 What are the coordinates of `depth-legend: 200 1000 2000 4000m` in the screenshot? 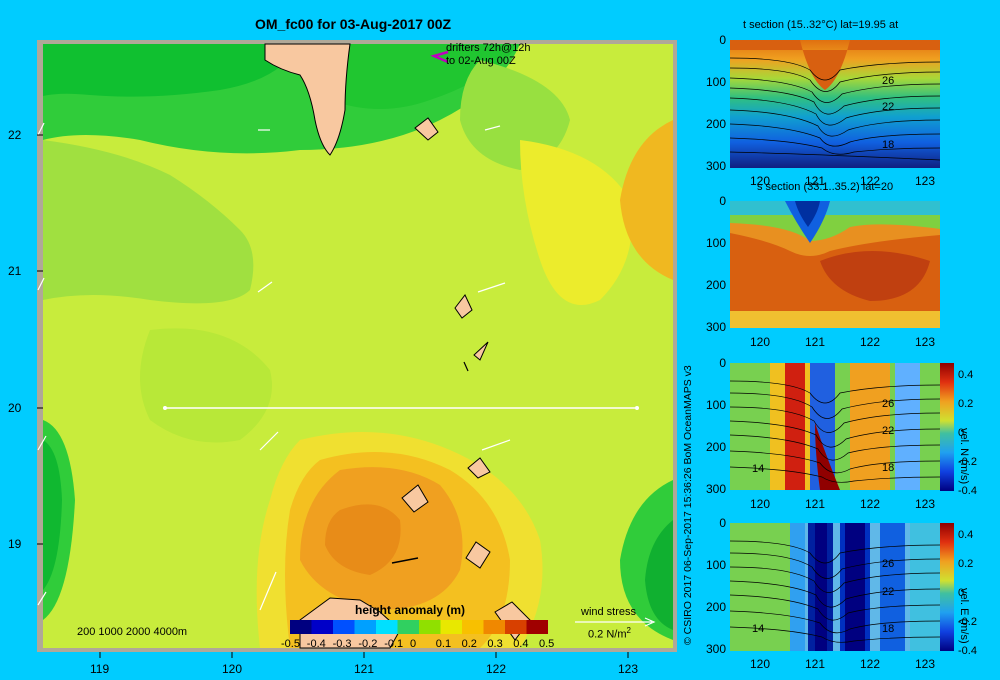 It's located at (132, 632).